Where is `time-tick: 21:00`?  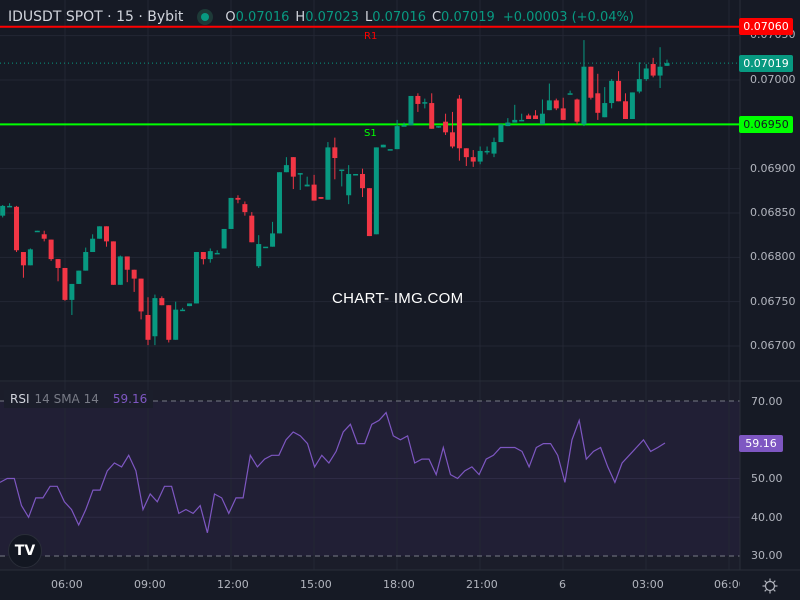 time-tick: 21:00 is located at coordinates (482, 584).